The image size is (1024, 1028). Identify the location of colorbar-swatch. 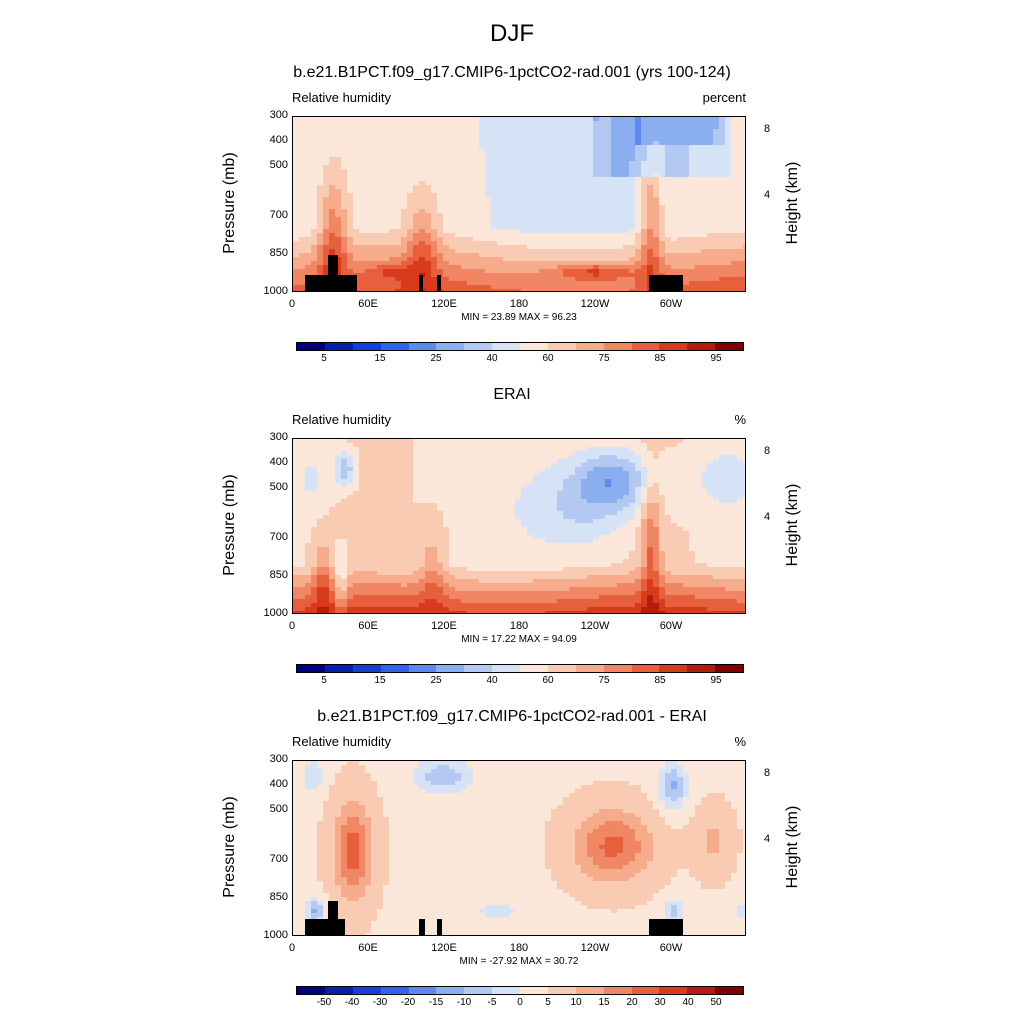
(366, 346).